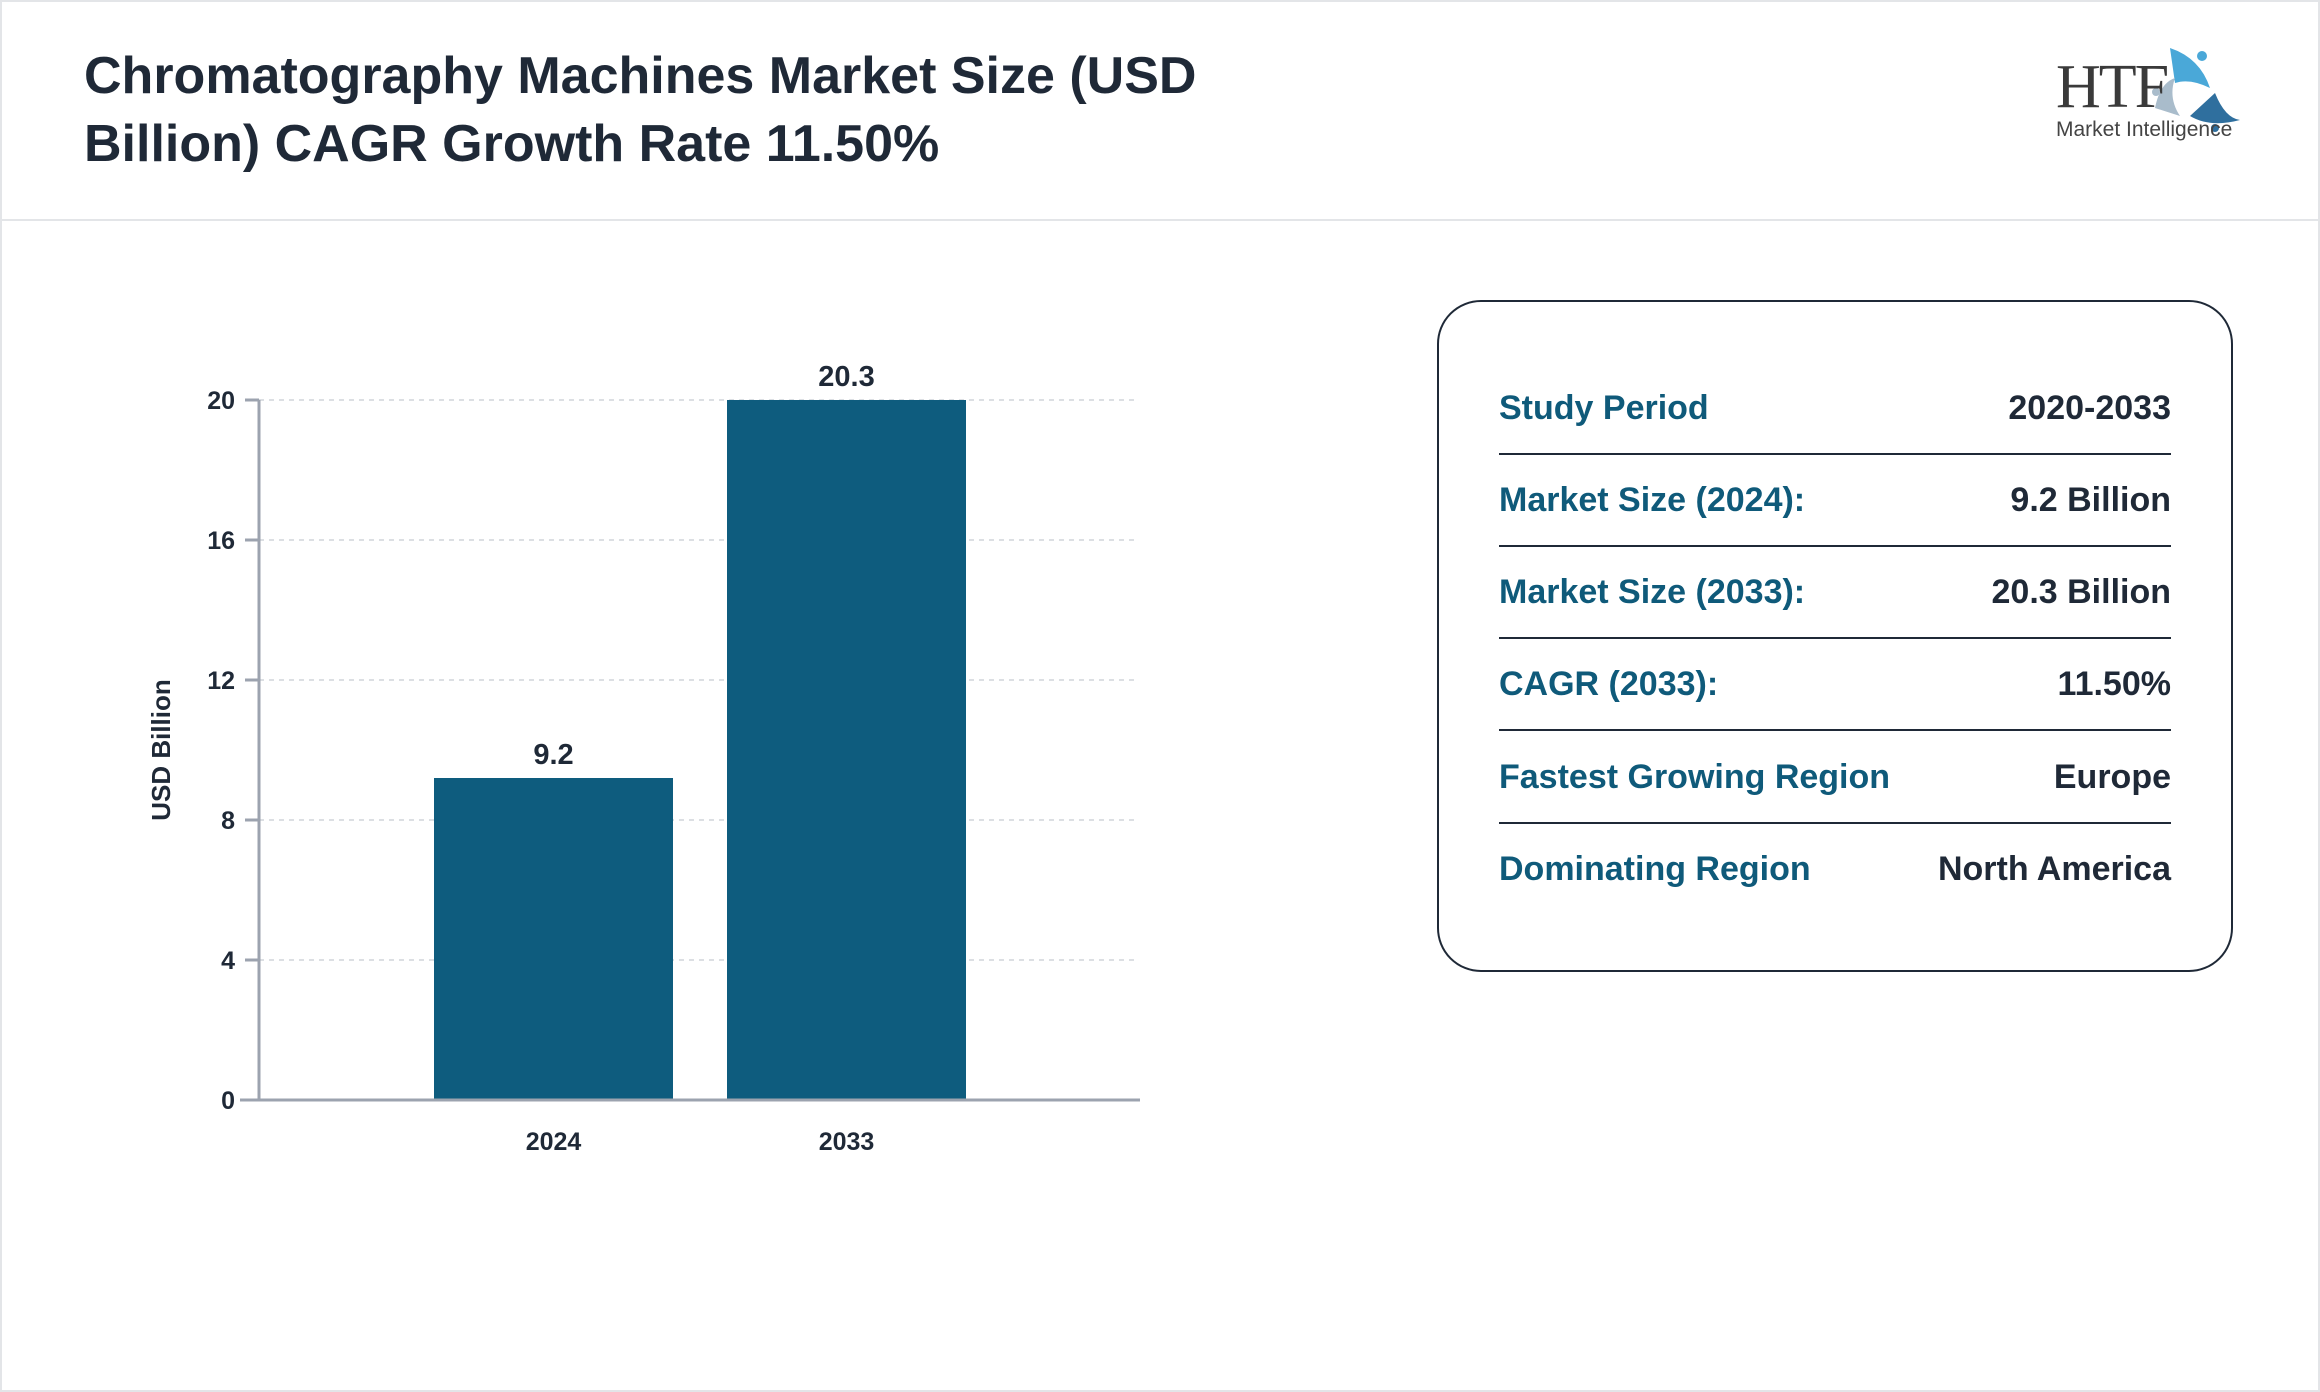 The image size is (2320, 1392). I want to click on summary-label: CAGR (2033):, so click(1609, 683).